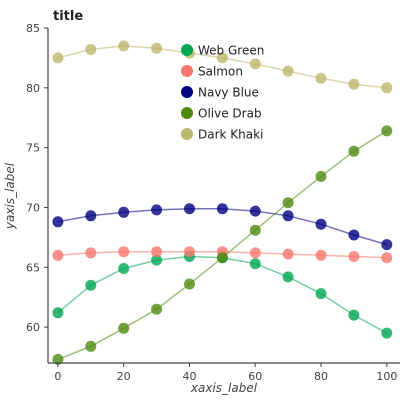  What do you see at coordinates (386, 376) in the screenshot?
I see `x-tick-label: 100` at bounding box center [386, 376].